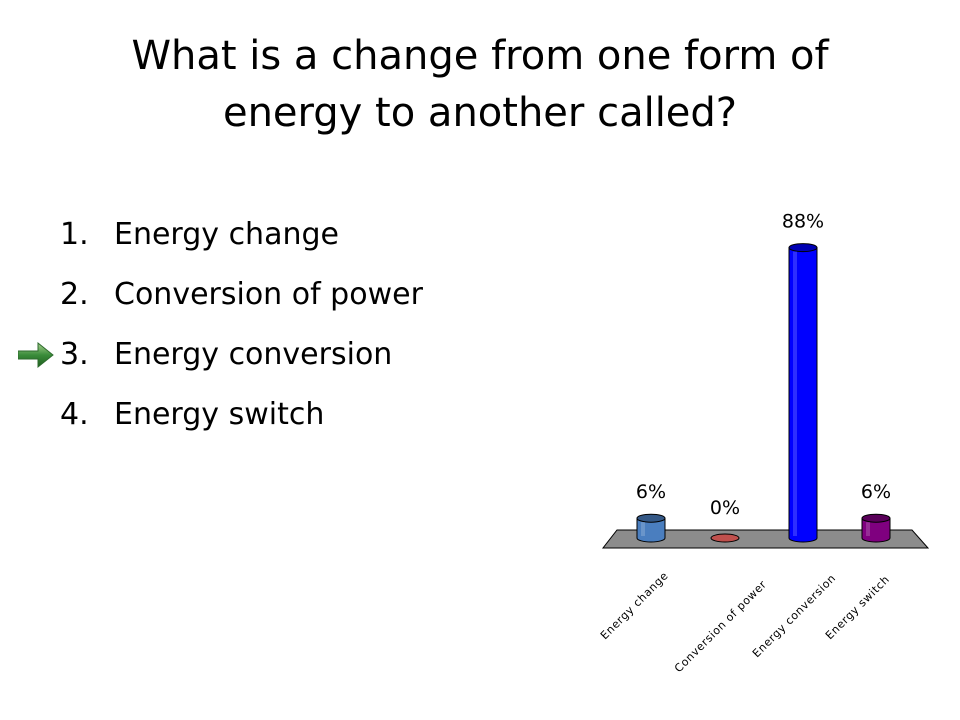  I want to click on answer-option-2: 2. Conversion of power, so click(241, 295).